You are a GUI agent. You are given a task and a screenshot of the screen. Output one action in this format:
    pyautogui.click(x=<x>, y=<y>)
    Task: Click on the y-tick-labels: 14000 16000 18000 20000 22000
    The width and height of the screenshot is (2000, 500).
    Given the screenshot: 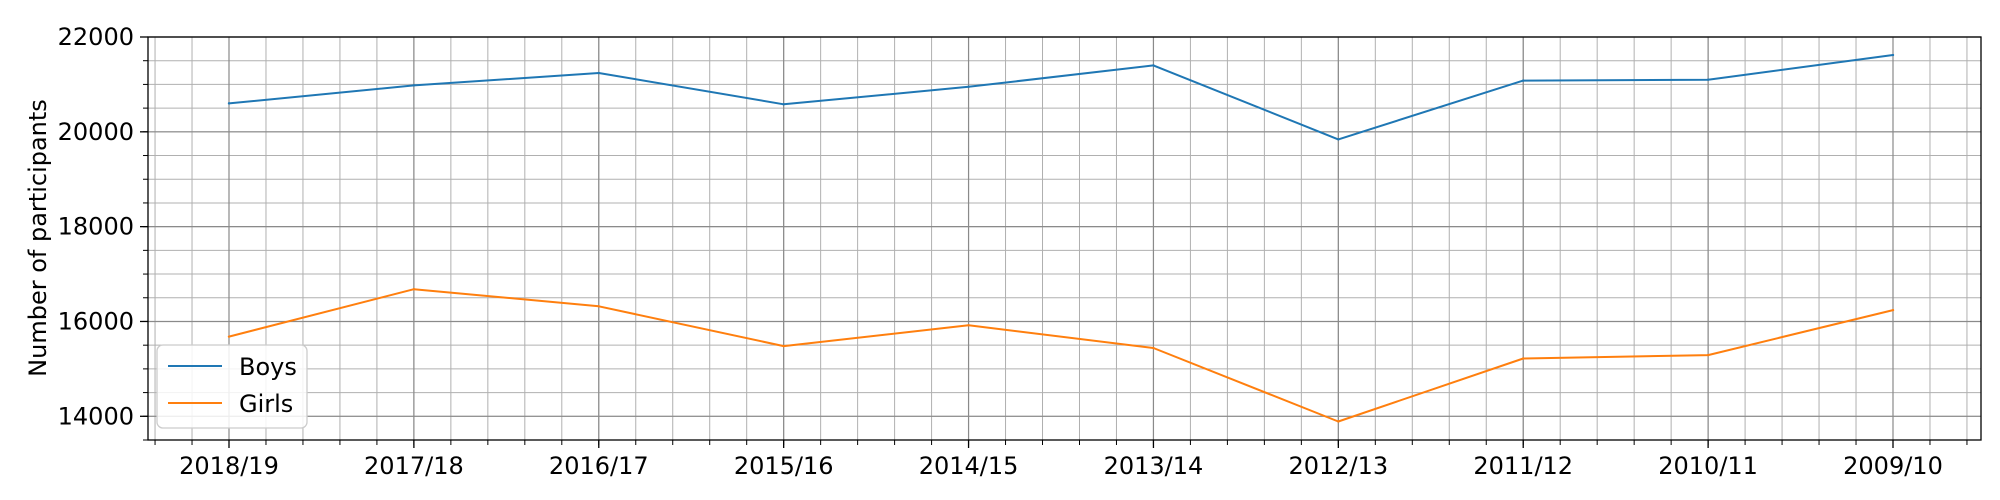 What is the action you would take?
    pyautogui.click(x=96, y=226)
    